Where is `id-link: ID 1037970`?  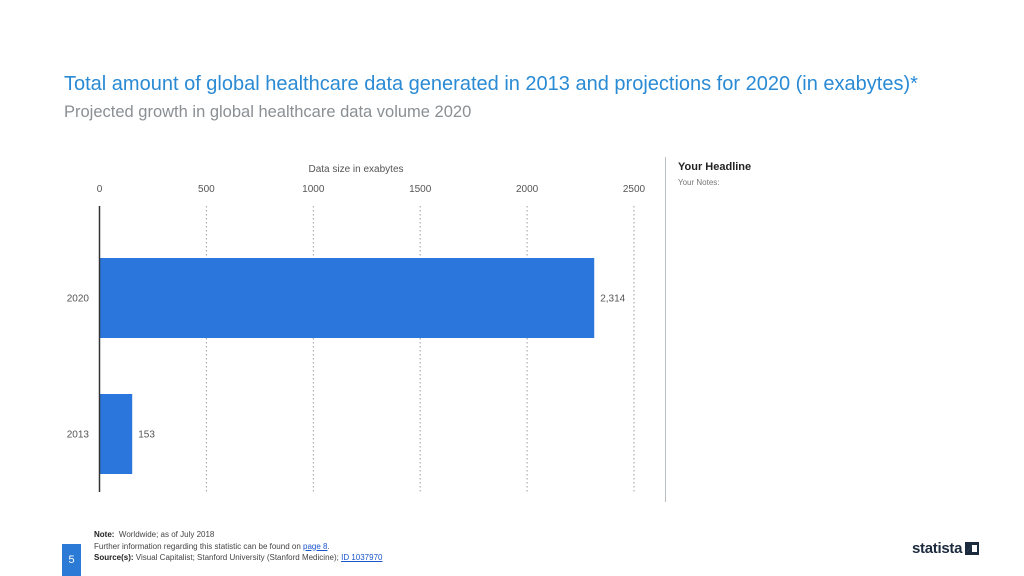 id-link: ID 1037970 is located at coordinates (362, 557).